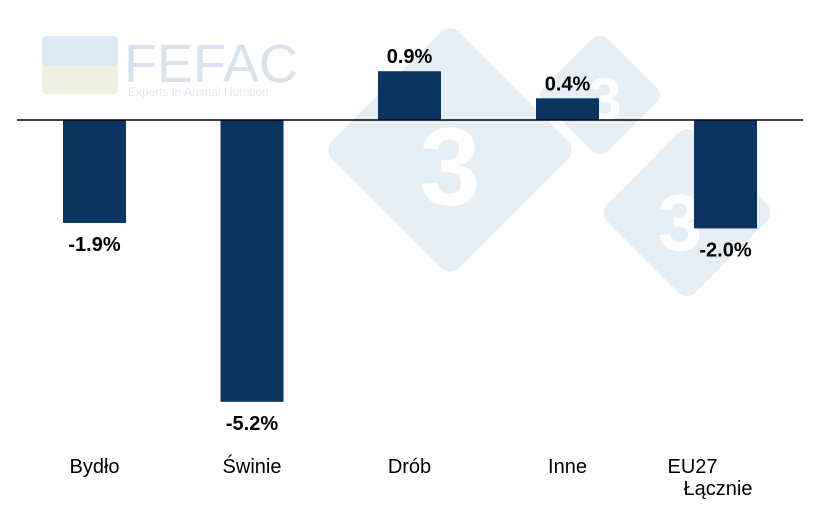 The image size is (820, 524). Describe the element at coordinates (211, 64) in the screenshot. I see `svg-text: FEFAC` at that location.